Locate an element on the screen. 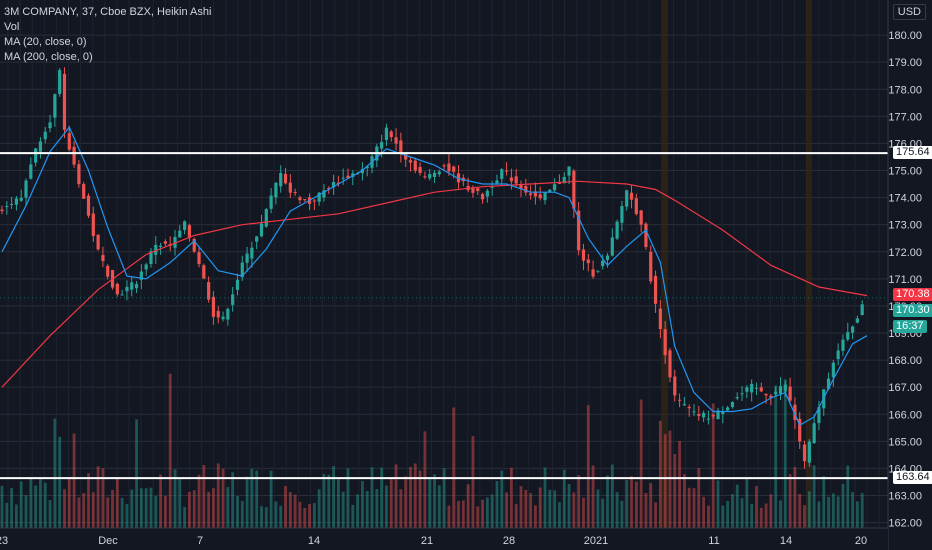  currency-button: USD is located at coordinates (909, 12).